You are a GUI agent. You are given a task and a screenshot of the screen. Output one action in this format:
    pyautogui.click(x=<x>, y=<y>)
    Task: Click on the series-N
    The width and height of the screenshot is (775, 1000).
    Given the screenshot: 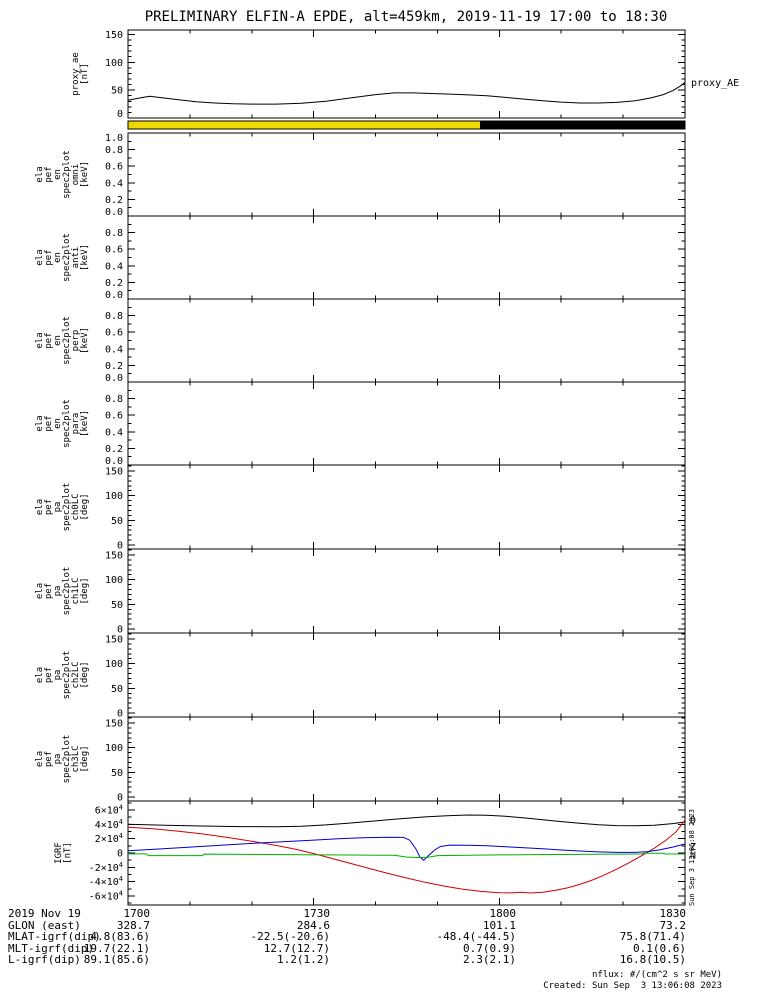 What is the action you would take?
    pyautogui.click(x=406, y=855)
    